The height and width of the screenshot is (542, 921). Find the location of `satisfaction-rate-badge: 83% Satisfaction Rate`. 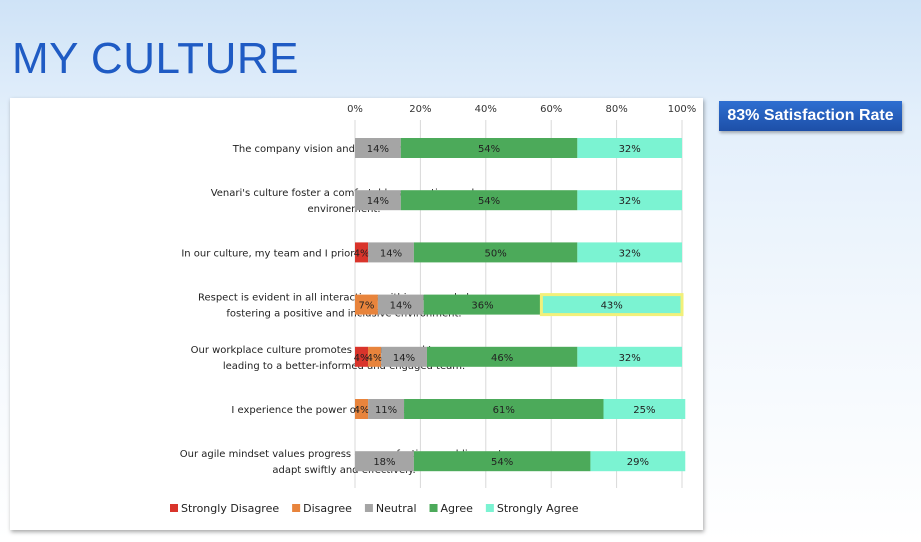

satisfaction-rate-badge: 83% Satisfaction Rate is located at coordinates (810, 116).